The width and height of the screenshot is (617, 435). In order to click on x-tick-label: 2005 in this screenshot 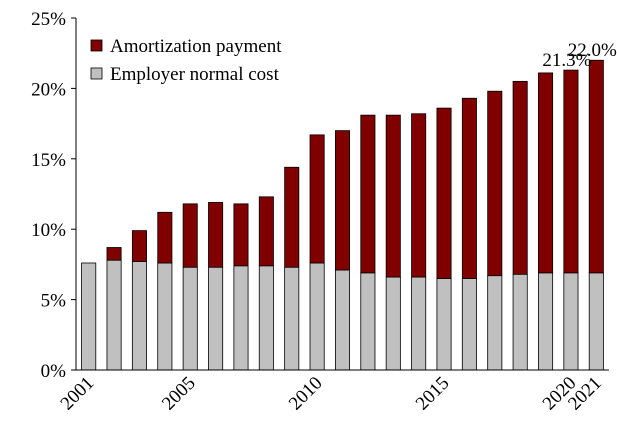, I will do `click(179, 394)`.